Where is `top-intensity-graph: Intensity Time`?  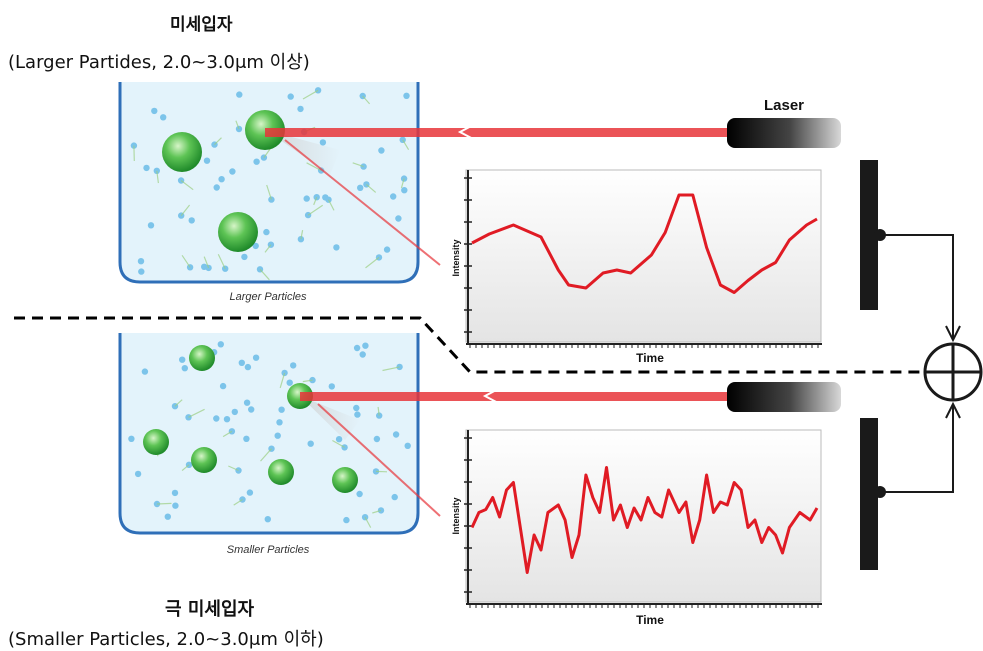
top-intensity-graph: Intensity Time is located at coordinates (636, 267).